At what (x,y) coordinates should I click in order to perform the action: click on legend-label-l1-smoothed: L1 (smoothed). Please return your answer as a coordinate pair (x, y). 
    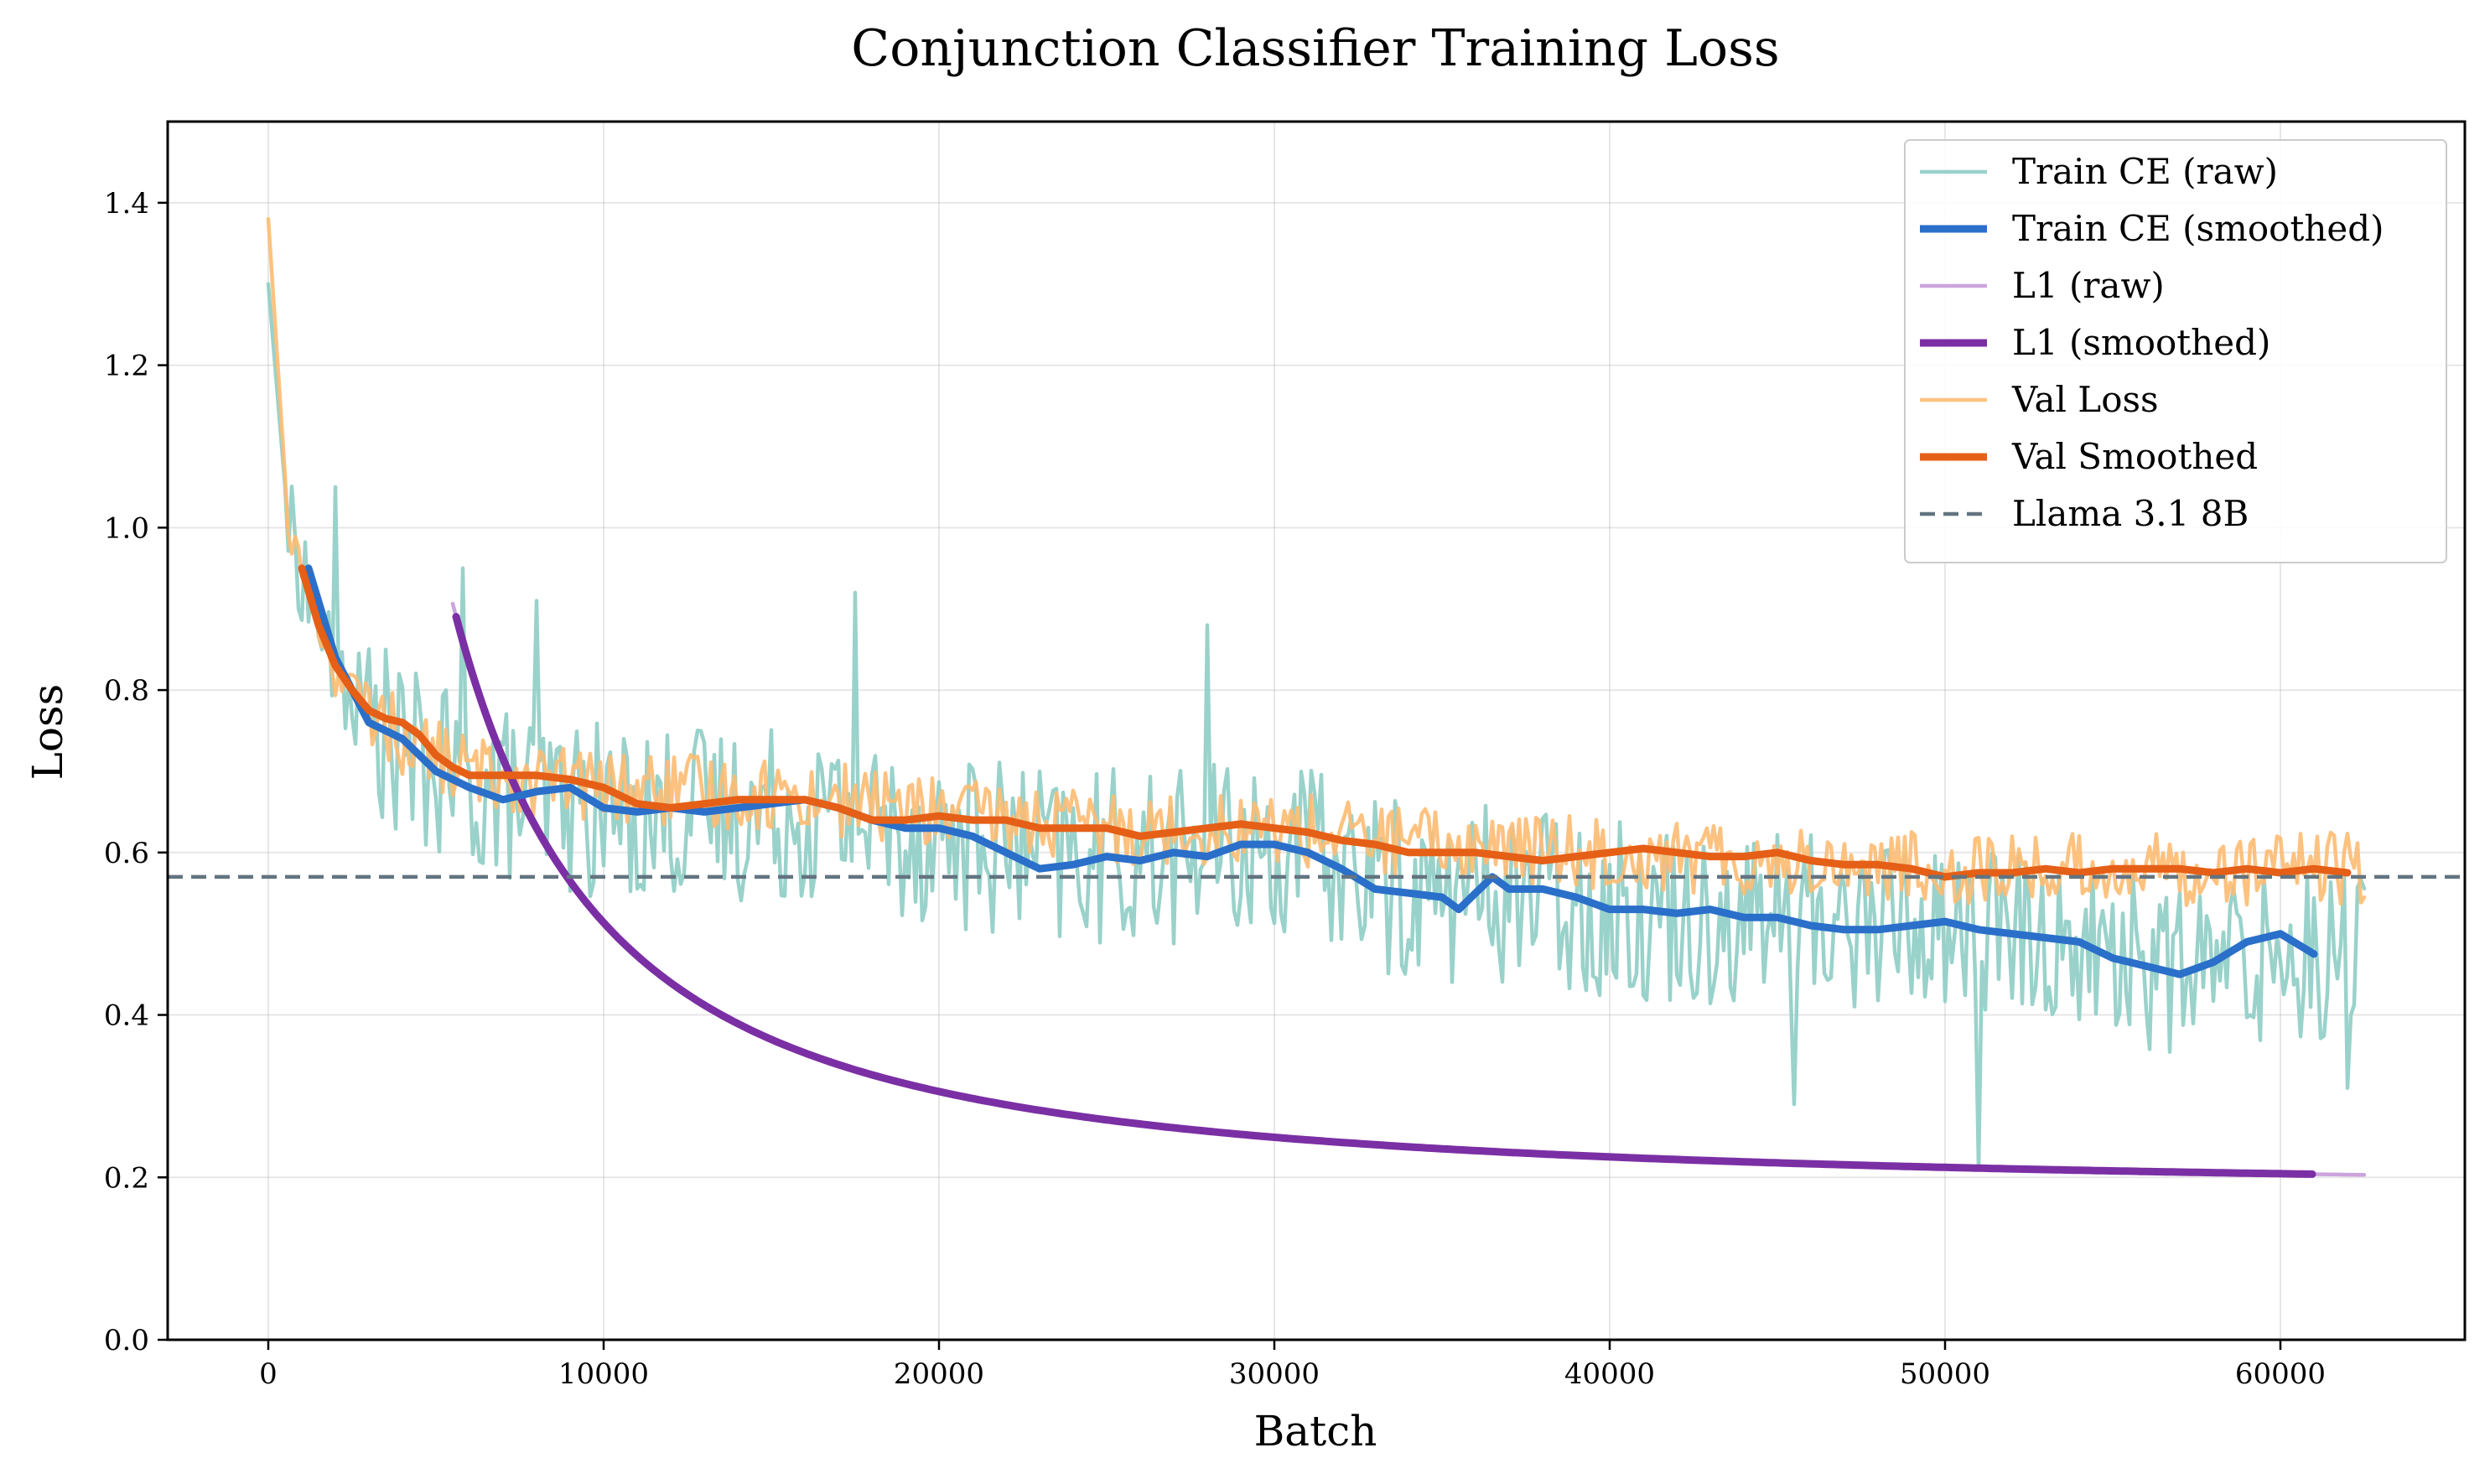
    Looking at the image, I should click on (2141, 342).